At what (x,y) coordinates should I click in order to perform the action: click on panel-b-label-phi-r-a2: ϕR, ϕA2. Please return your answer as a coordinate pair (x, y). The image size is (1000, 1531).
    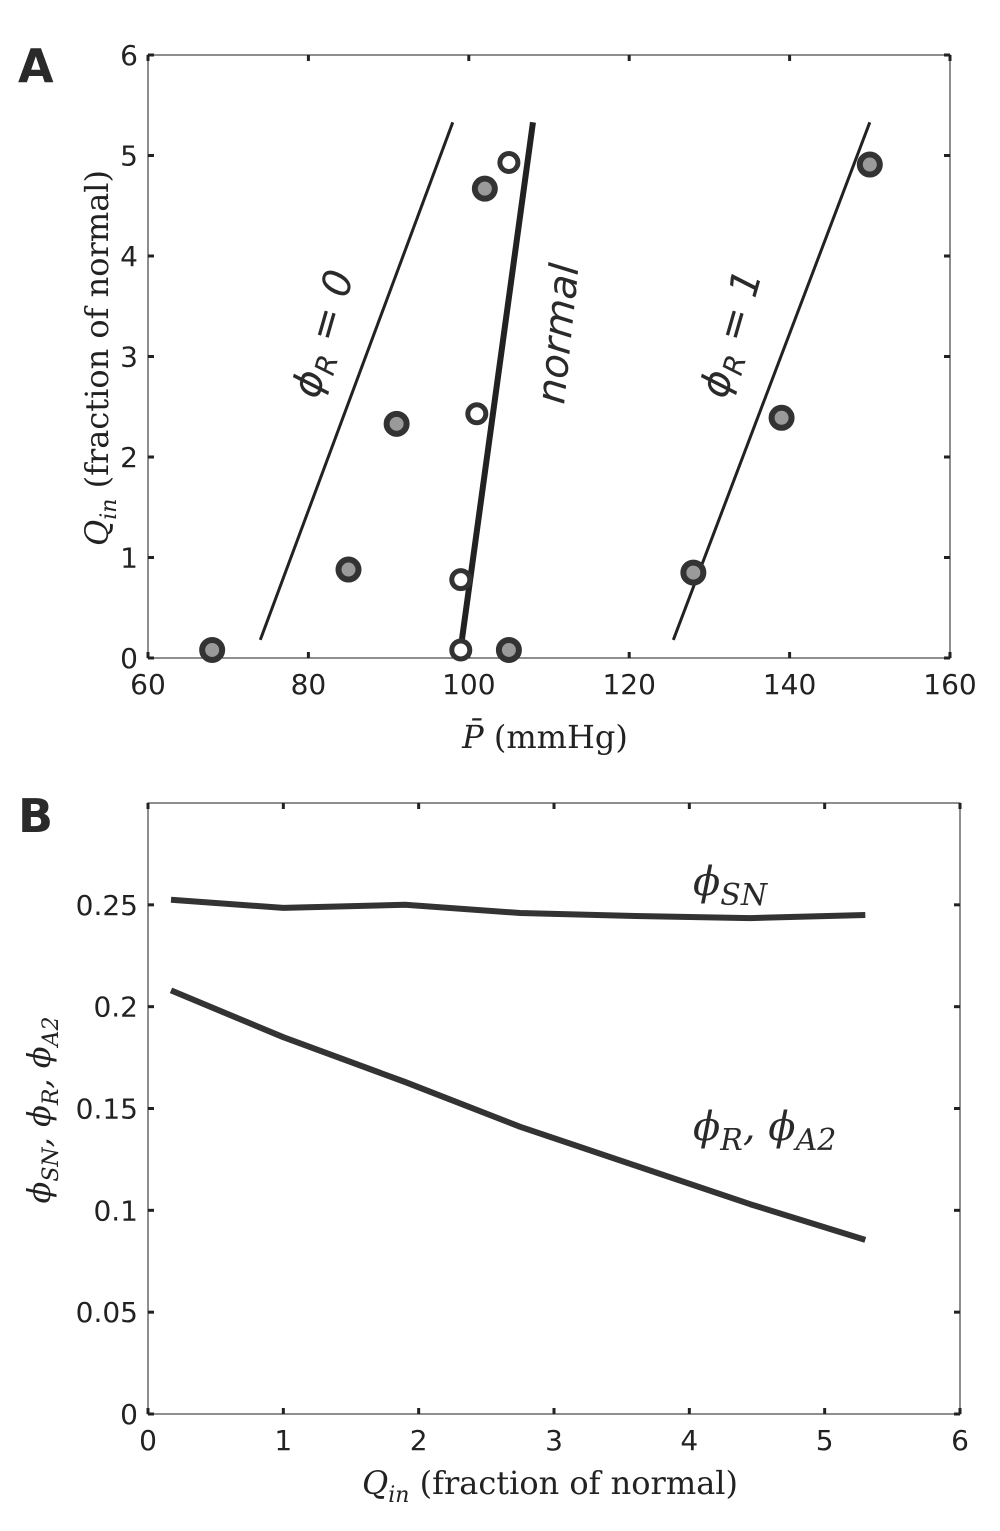
    Looking at the image, I should click on (764, 1131).